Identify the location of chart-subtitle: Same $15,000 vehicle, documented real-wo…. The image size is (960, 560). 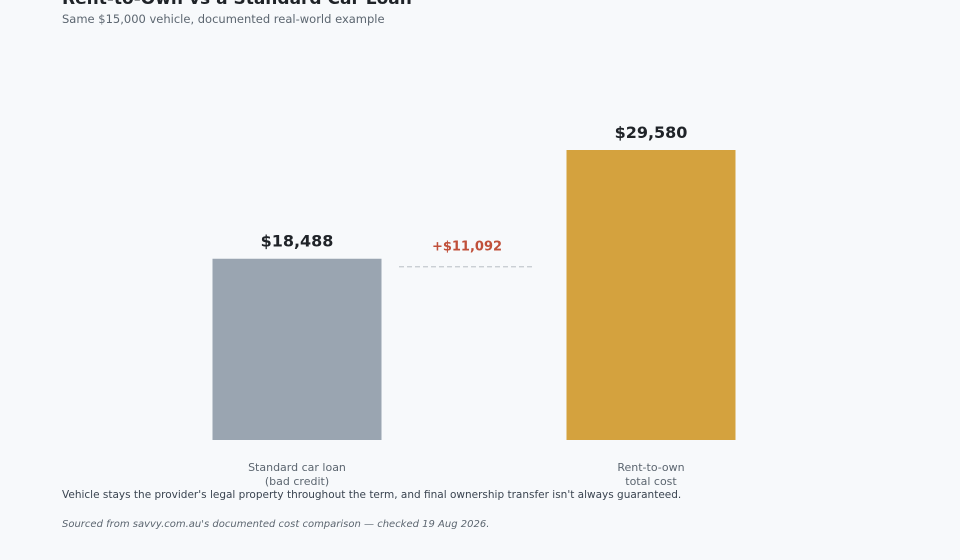
(223, 19).